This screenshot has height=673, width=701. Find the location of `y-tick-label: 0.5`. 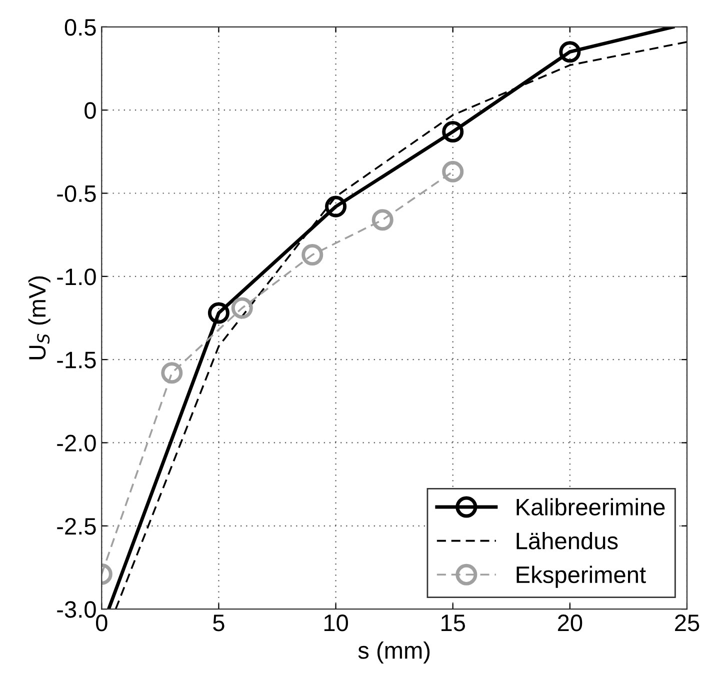

y-tick-label: 0.5 is located at coordinates (80, 27).